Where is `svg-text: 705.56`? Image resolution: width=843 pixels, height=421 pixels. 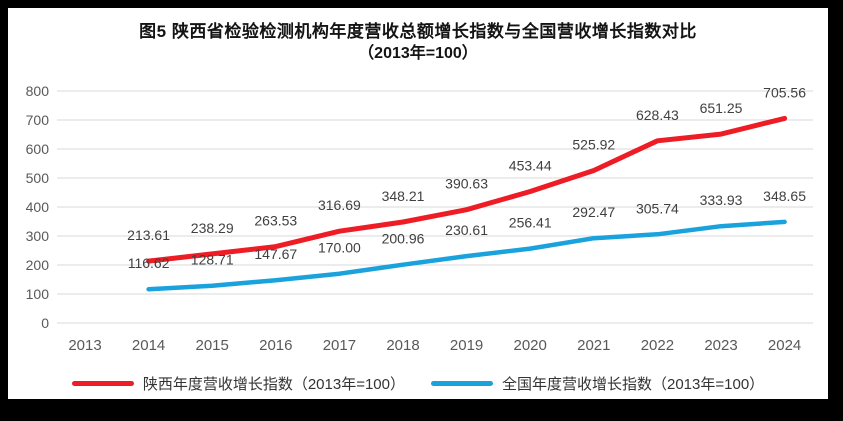
svg-text: 705.56 is located at coordinates (784, 92).